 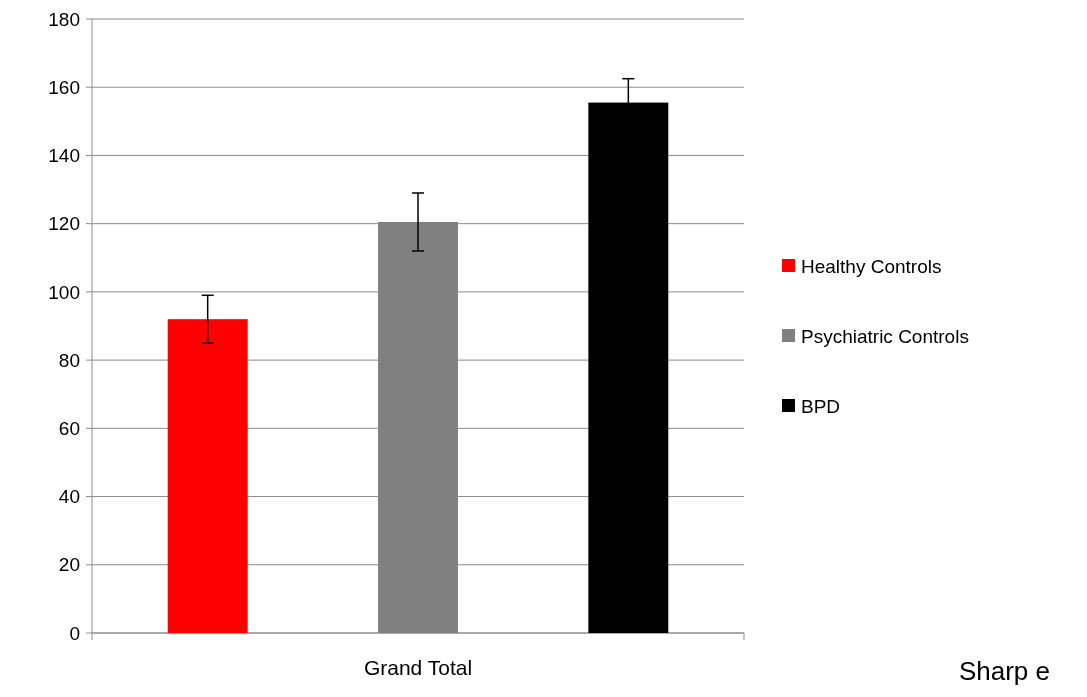 I want to click on y-tick-label: 160, so click(x=64, y=87).